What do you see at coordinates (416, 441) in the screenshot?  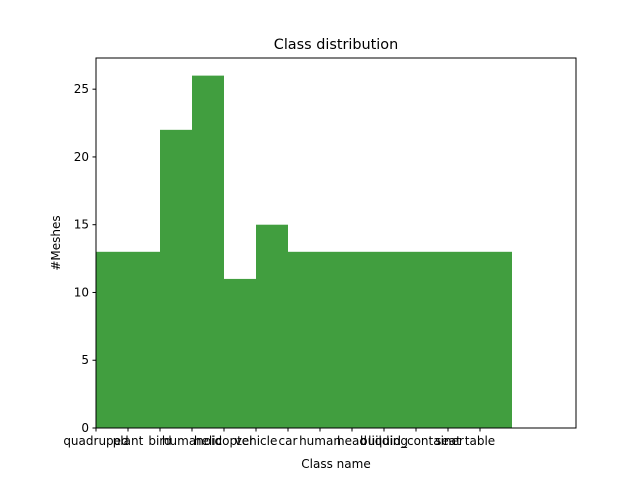 I see `x-tick-label-liquid-container: liquid_container` at bounding box center [416, 441].